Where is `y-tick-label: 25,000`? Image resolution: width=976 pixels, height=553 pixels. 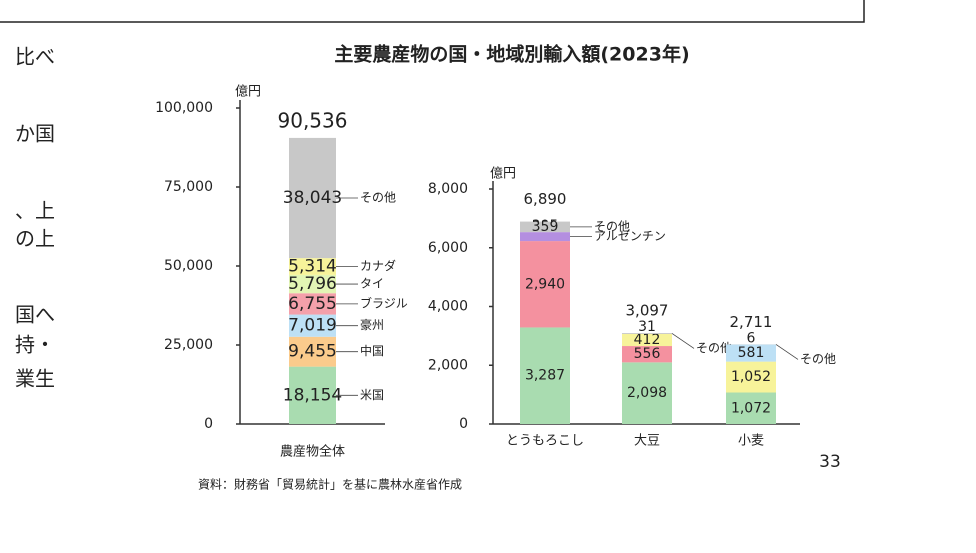
y-tick-label: 25,000 is located at coordinates (188, 345).